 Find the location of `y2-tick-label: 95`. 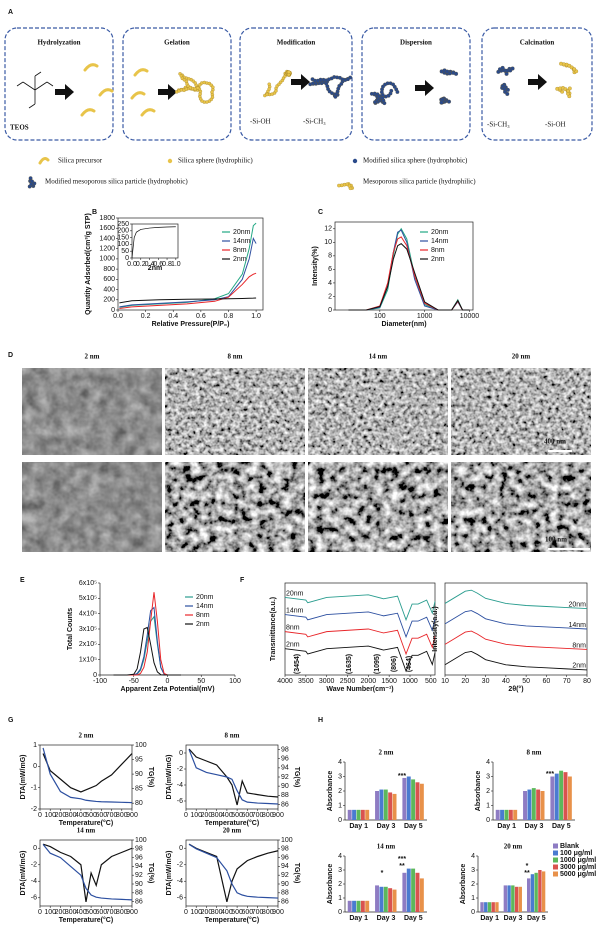

y2-tick-label: 95 is located at coordinates (139, 759).